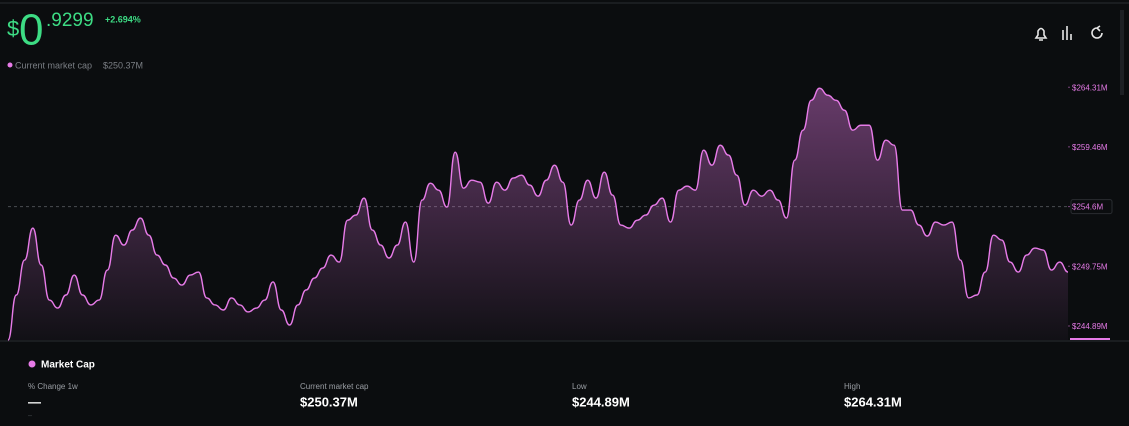  Describe the element at coordinates (123, 65) in the screenshot. I see `market-cap-value: $250.37M` at that location.